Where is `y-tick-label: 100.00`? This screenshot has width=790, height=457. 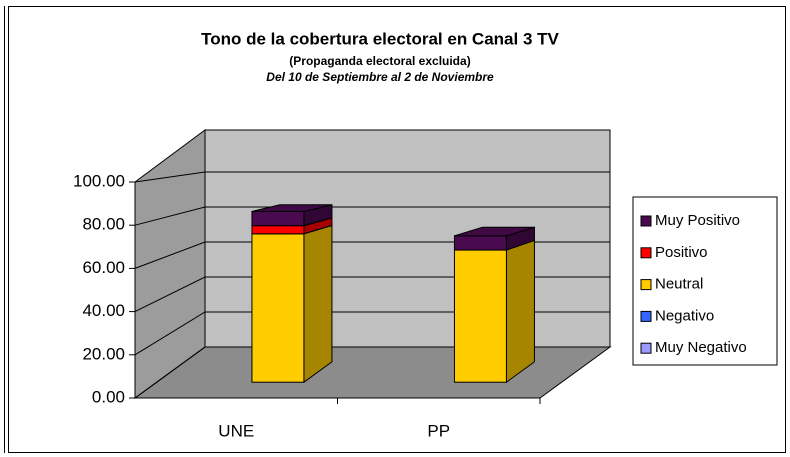
y-tick-label: 100.00 is located at coordinates (99, 180).